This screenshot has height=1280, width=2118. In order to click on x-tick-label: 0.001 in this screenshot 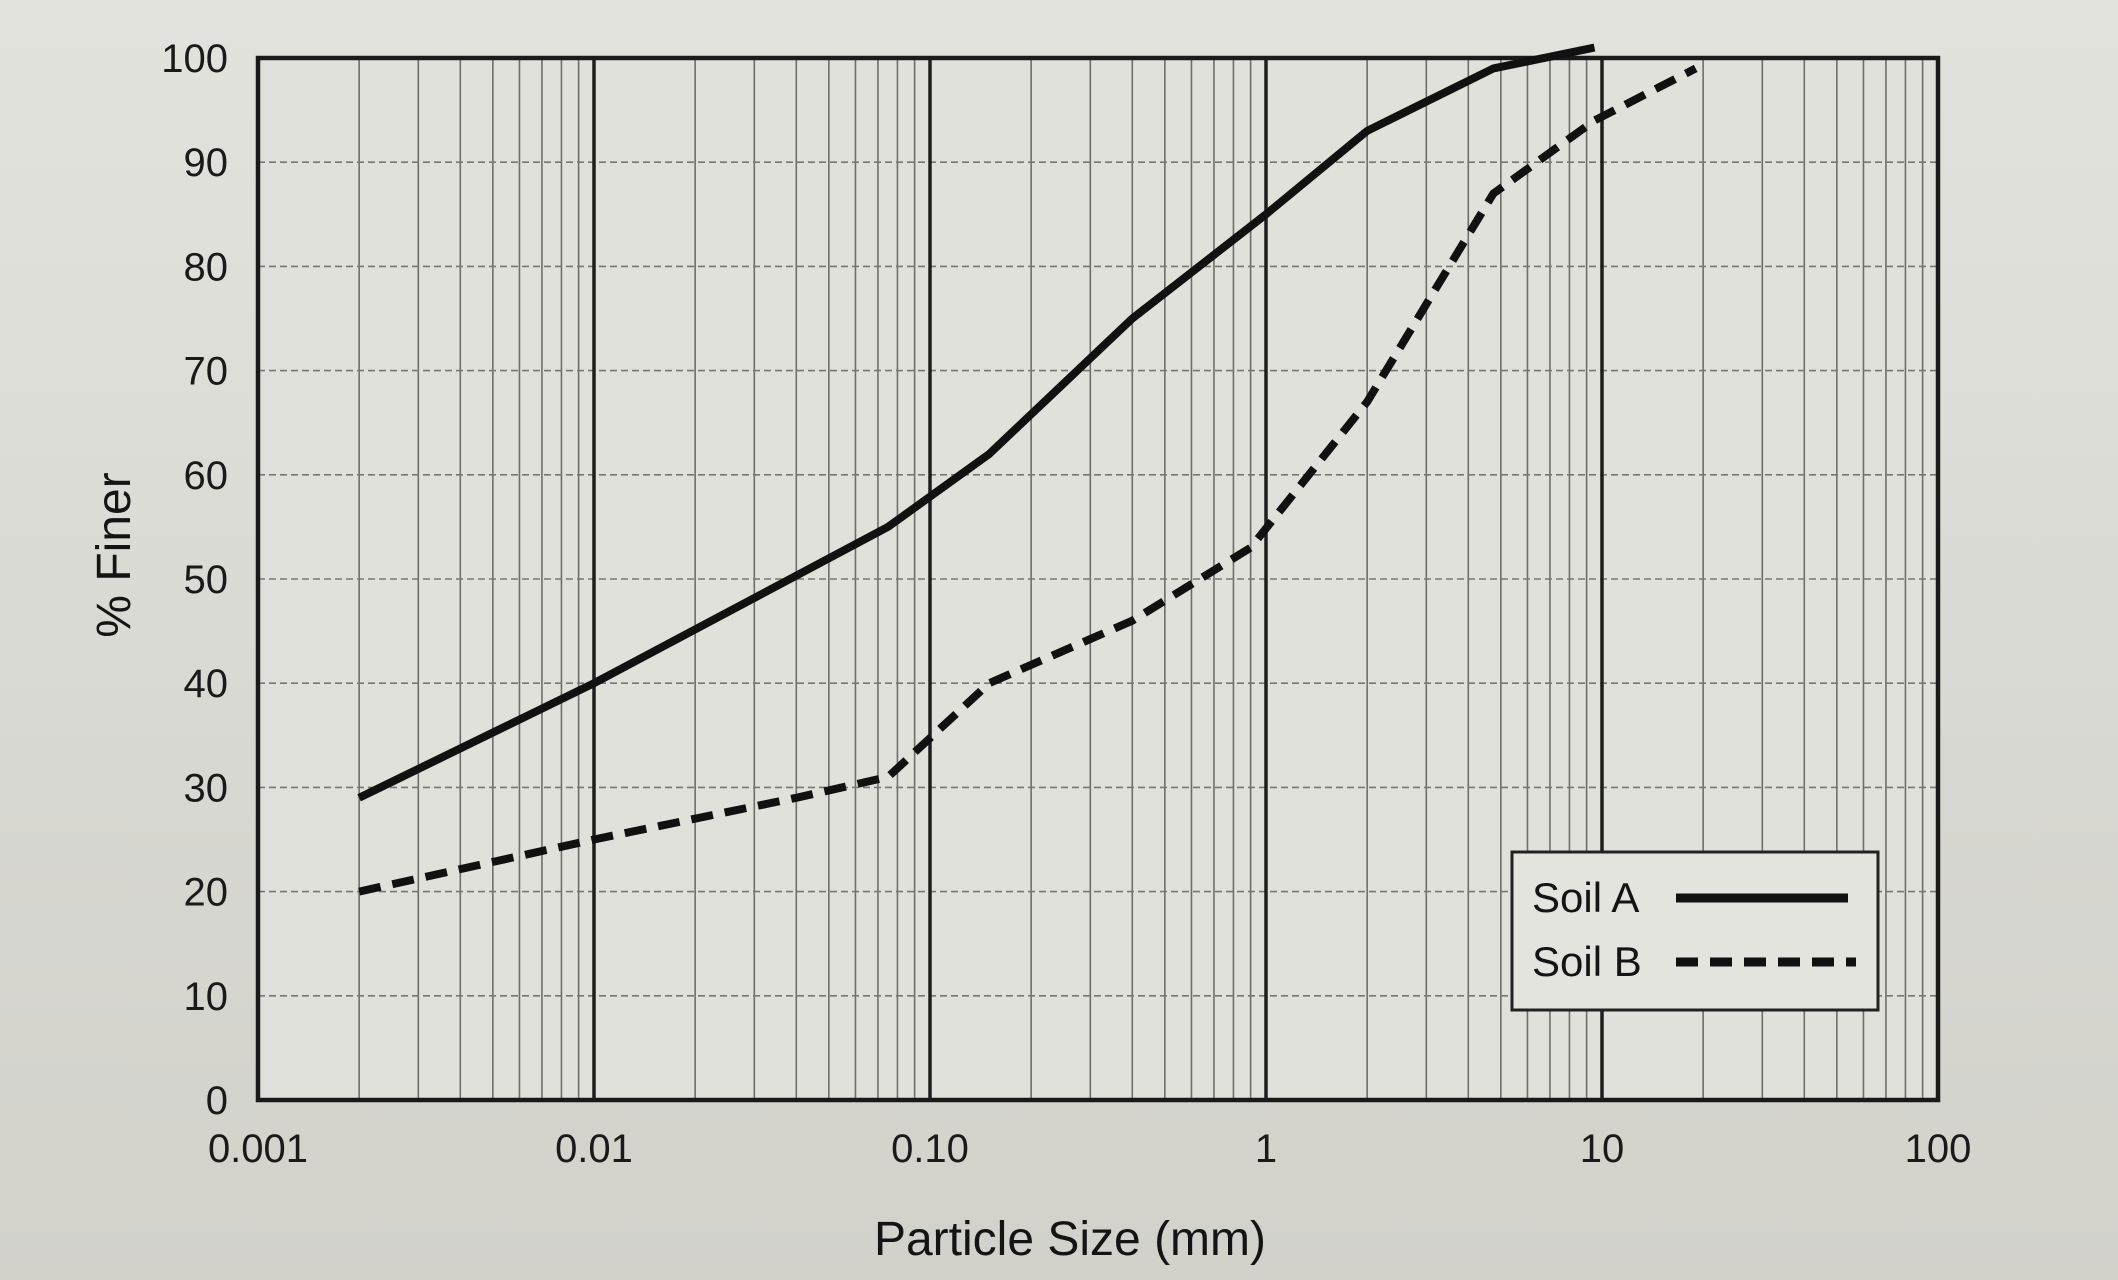, I will do `click(258, 1149)`.